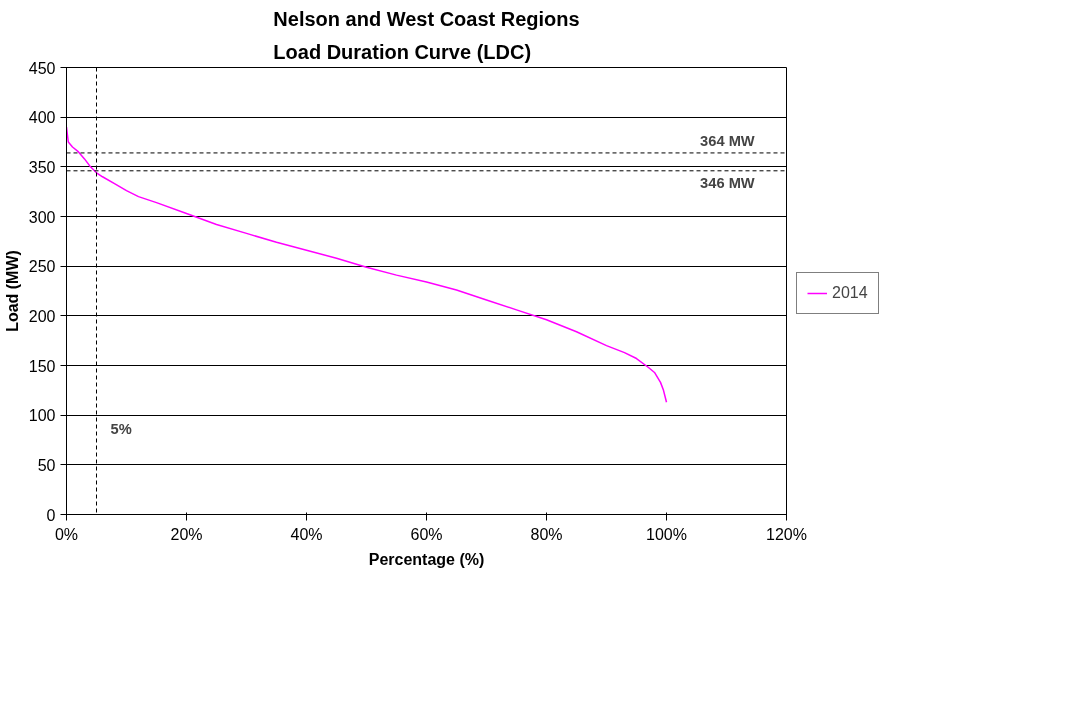  I want to click on x-axis-title: Percentage (%), so click(426, 559).